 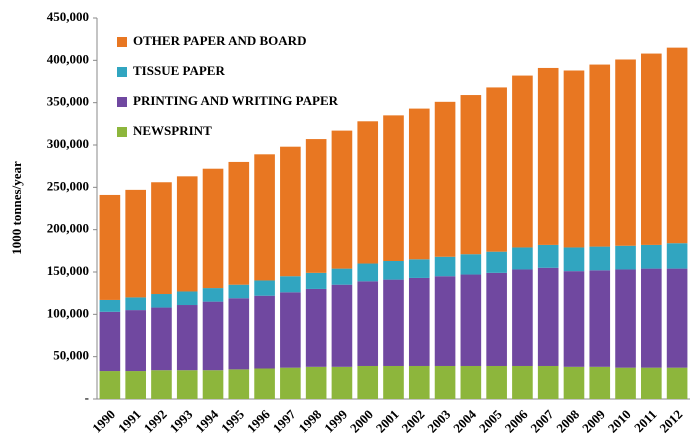 What do you see at coordinates (179, 70) in the screenshot?
I see `legend-label: TISSUE PAPER` at bounding box center [179, 70].